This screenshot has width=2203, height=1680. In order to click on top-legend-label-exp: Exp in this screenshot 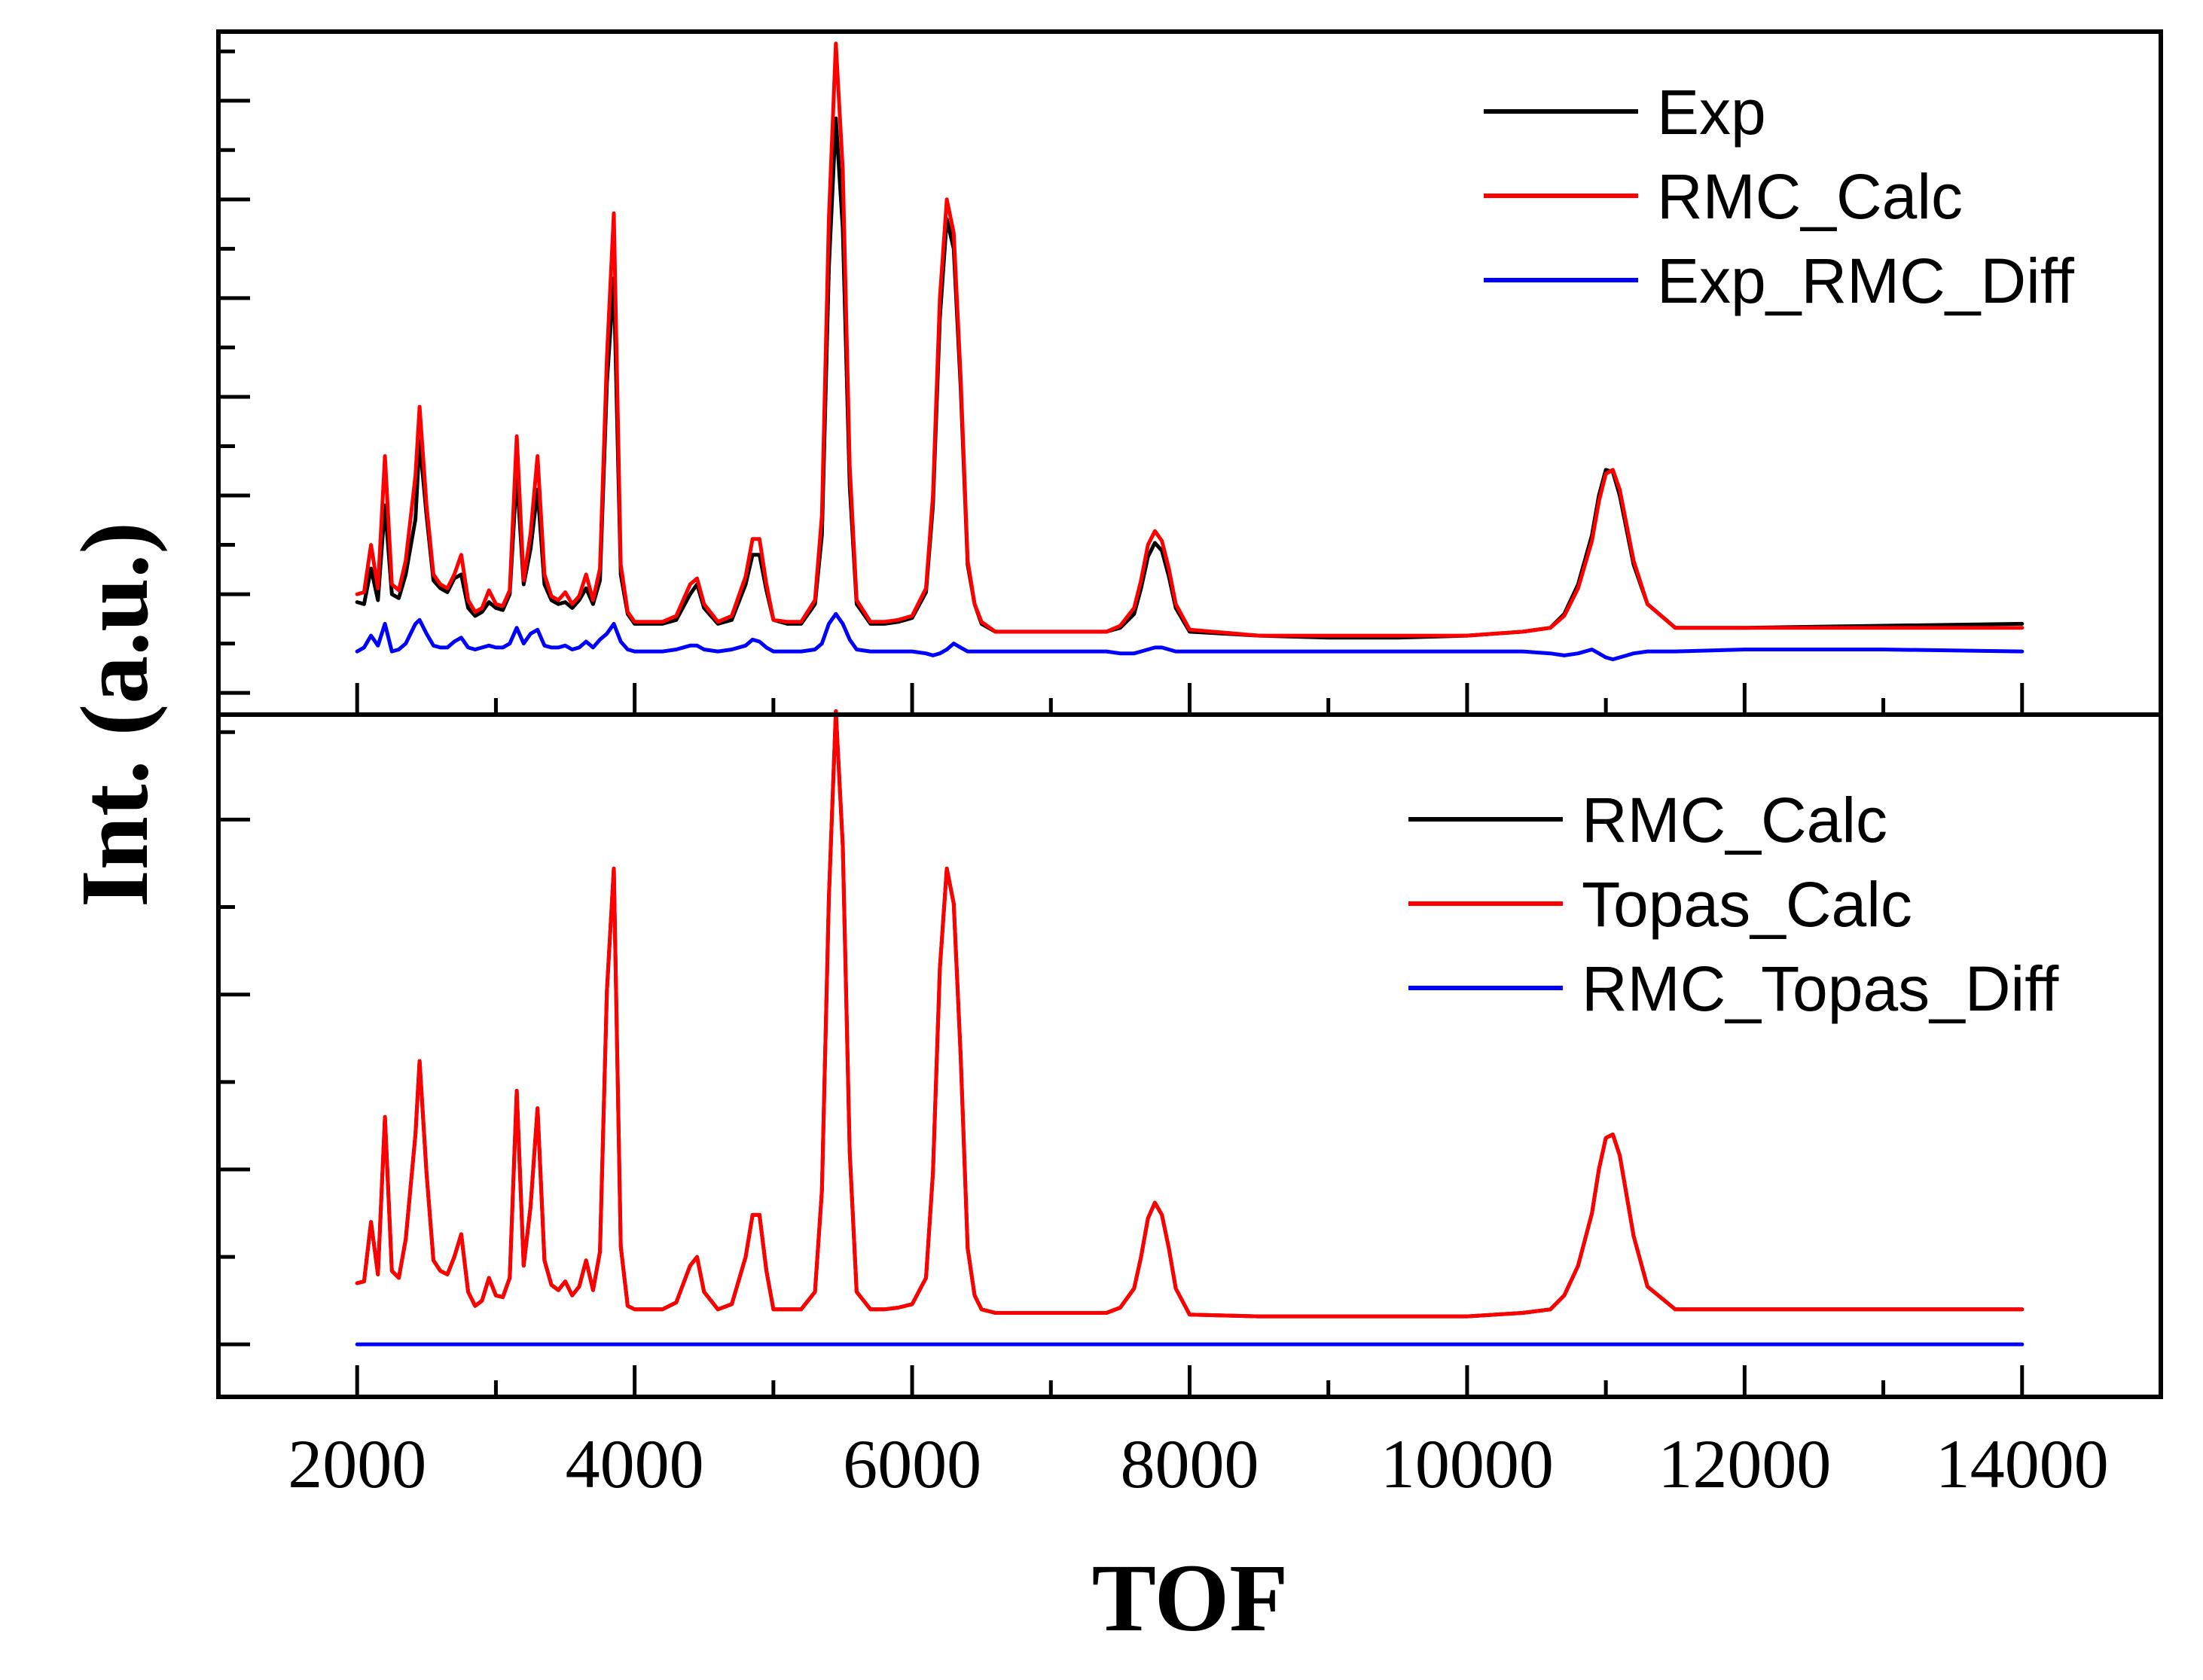, I will do `click(1711, 112)`.